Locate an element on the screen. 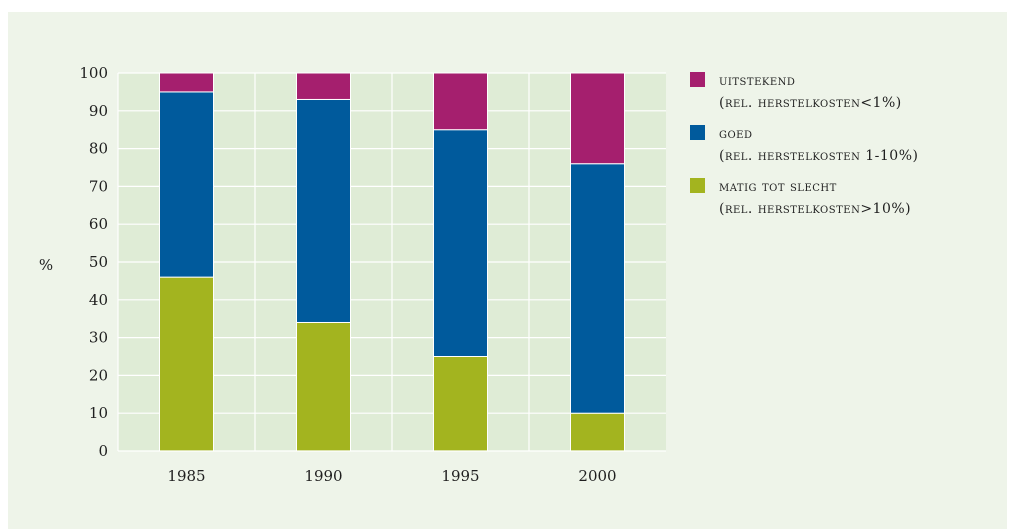 The image size is (1011, 531). legend-sublabel-matig: (rel. herstelkosten>10%) is located at coordinates (815, 209).